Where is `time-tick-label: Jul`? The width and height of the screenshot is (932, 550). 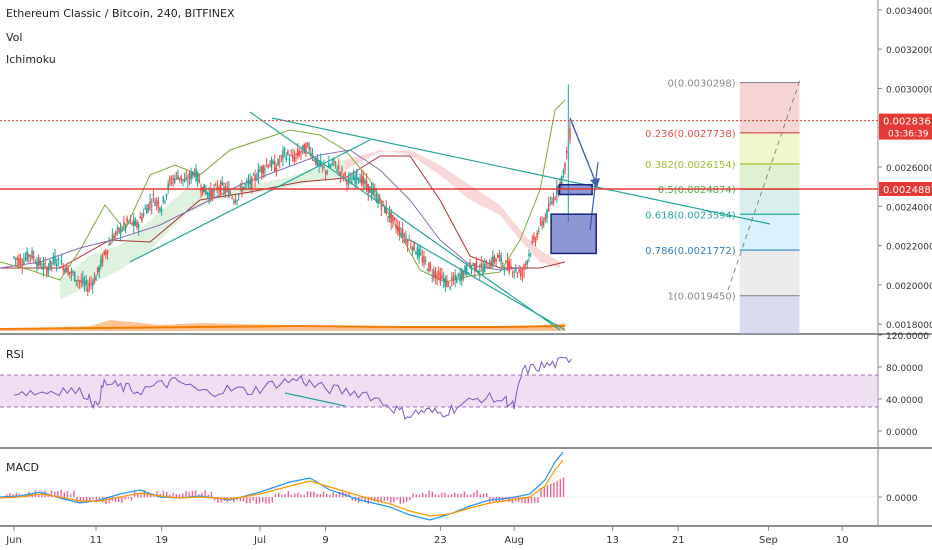 time-tick-label: Jul is located at coordinates (259, 540).